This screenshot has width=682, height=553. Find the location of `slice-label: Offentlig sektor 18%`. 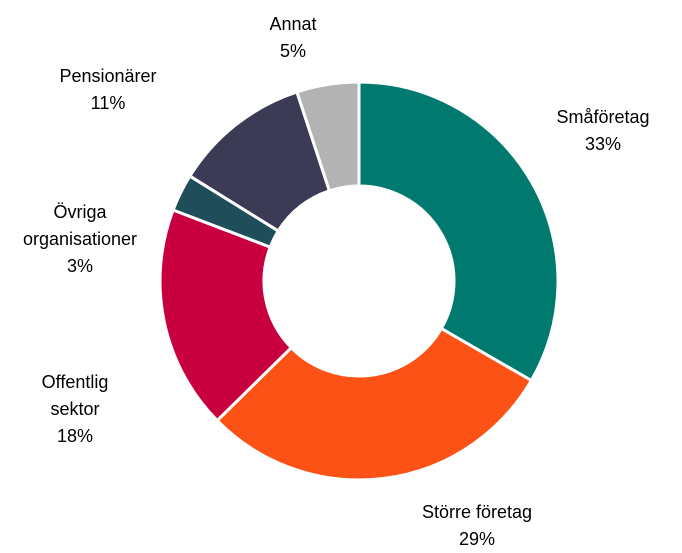

slice-label: Offentlig sektor 18% is located at coordinates (75, 409).